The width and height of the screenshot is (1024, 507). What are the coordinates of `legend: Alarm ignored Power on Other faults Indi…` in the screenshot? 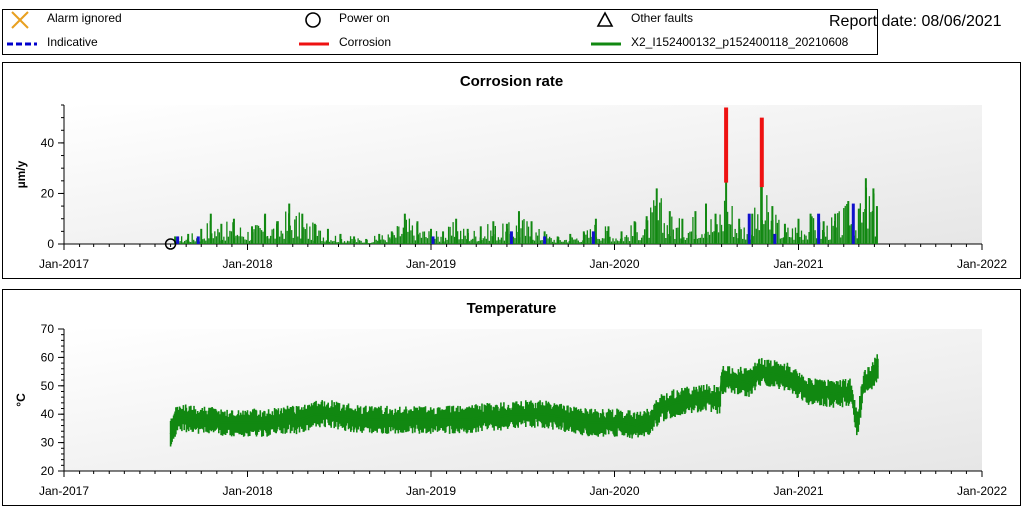 It's located at (440, 32).